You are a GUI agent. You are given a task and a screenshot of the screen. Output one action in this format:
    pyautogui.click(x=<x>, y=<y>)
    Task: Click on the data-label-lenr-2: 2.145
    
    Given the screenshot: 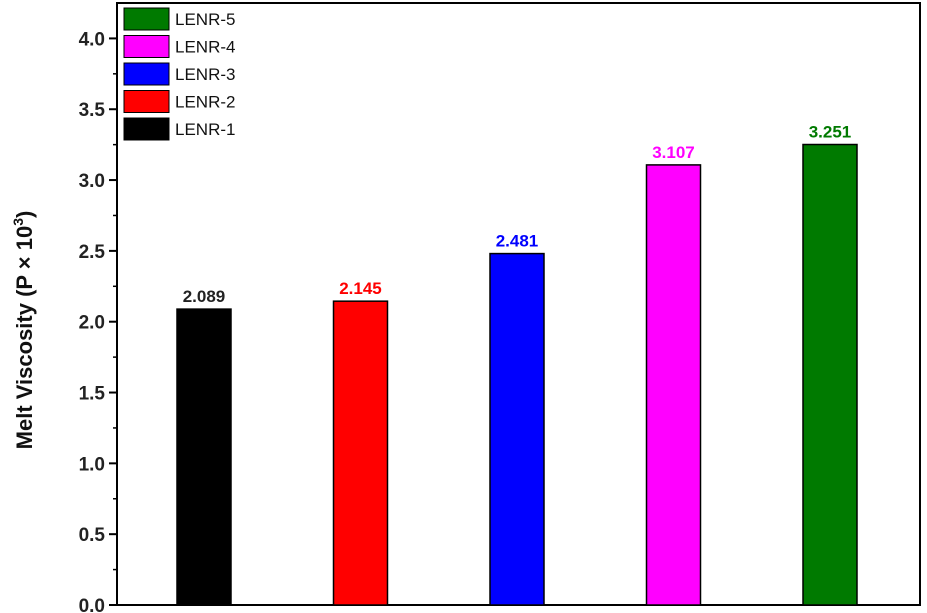 What is the action you would take?
    pyautogui.click(x=360, y=288)
    